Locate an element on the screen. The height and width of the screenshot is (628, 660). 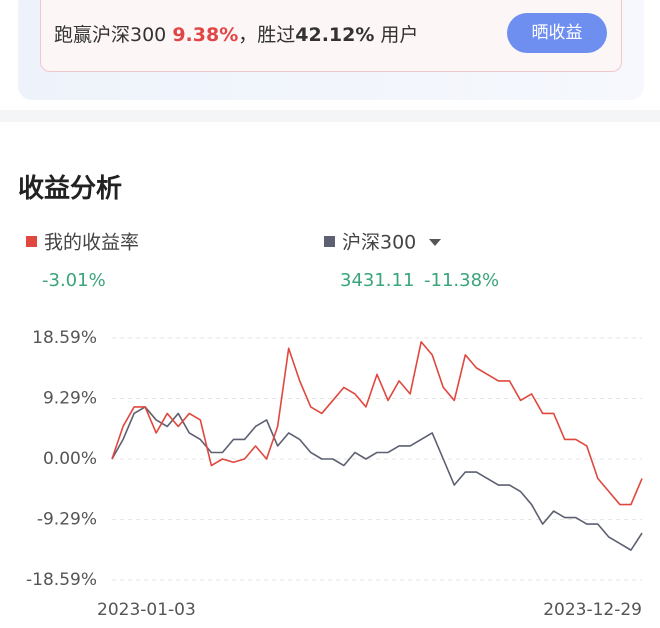
text: 用户 is located at coordinates (396, 35).